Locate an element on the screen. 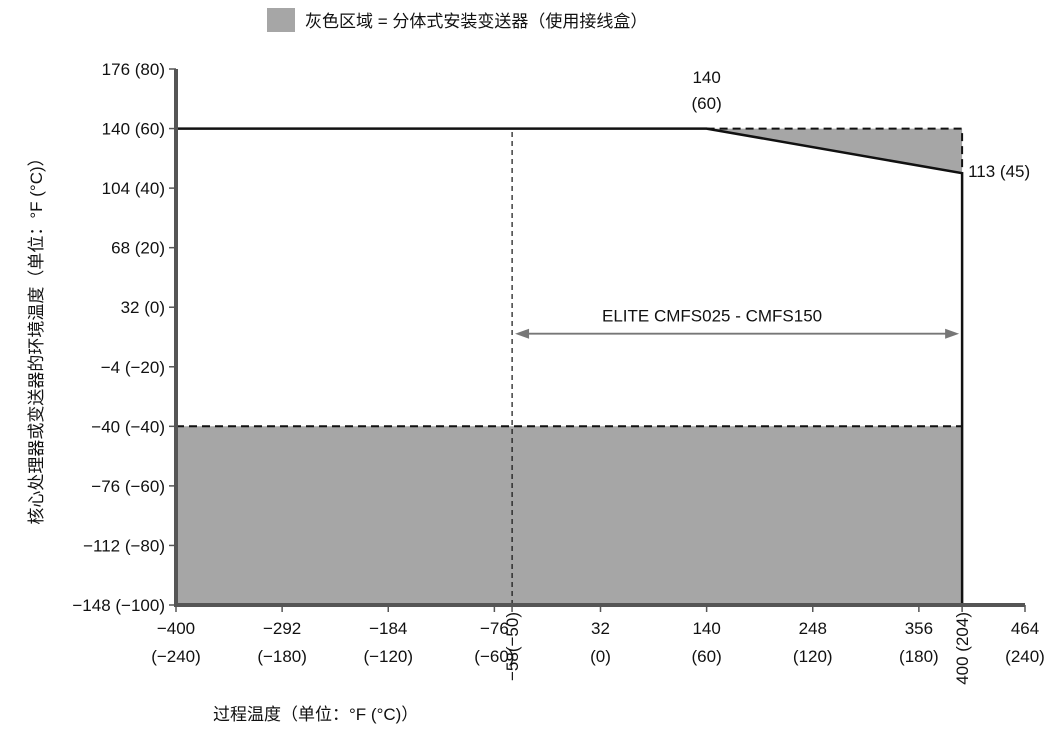 This screenshot has height=732, width=1050. range-arrow-head-right is located at coordinates (952, 333).